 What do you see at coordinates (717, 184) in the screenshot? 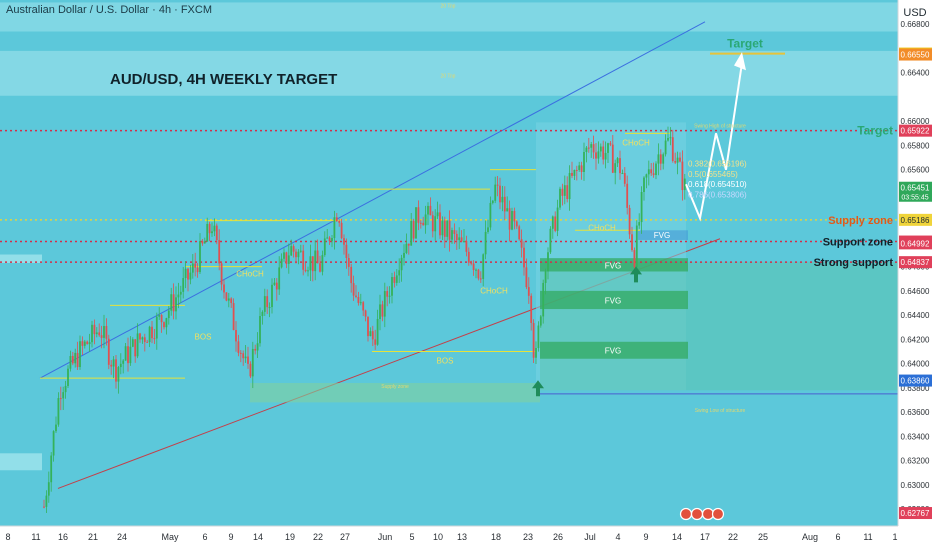
I see `fib-label: 0.618(0.654510)` at bounding box center [717, 184].